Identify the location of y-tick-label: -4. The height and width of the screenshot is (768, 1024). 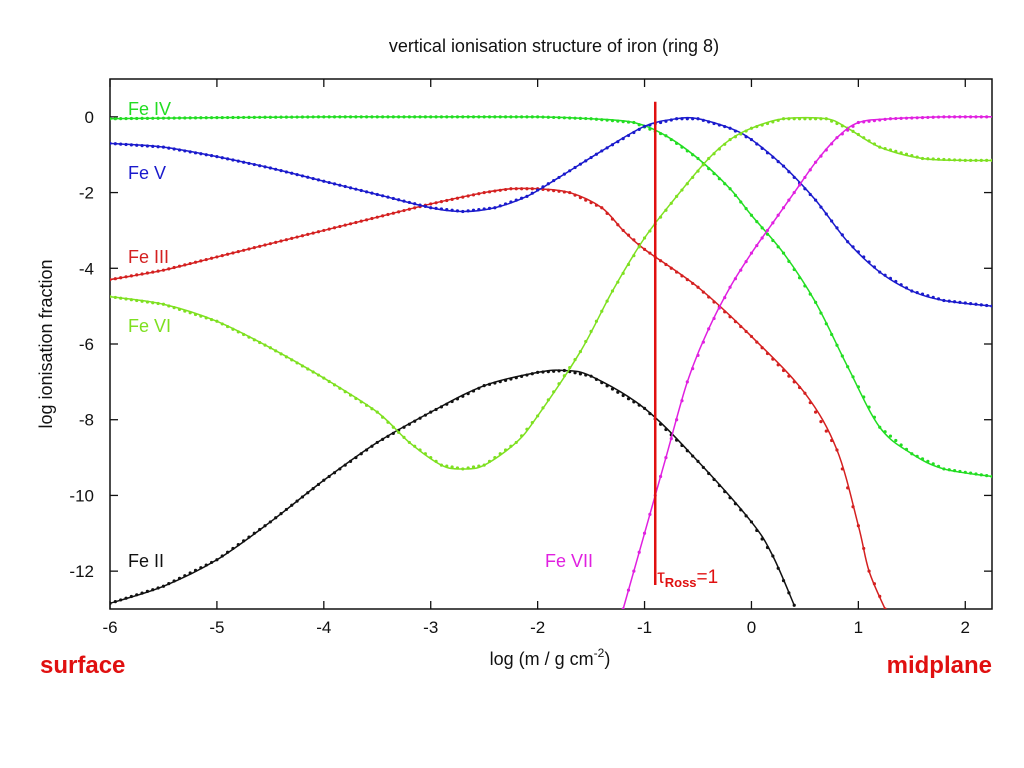
(86, 268).